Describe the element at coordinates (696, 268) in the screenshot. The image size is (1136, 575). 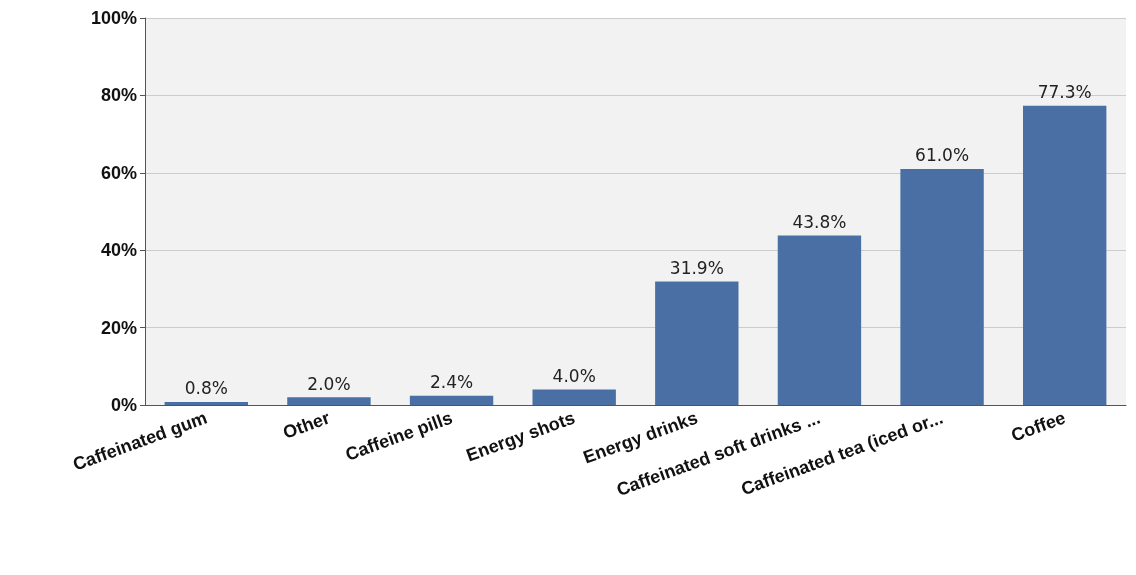
I see `data-label: 31.9%` at that location.